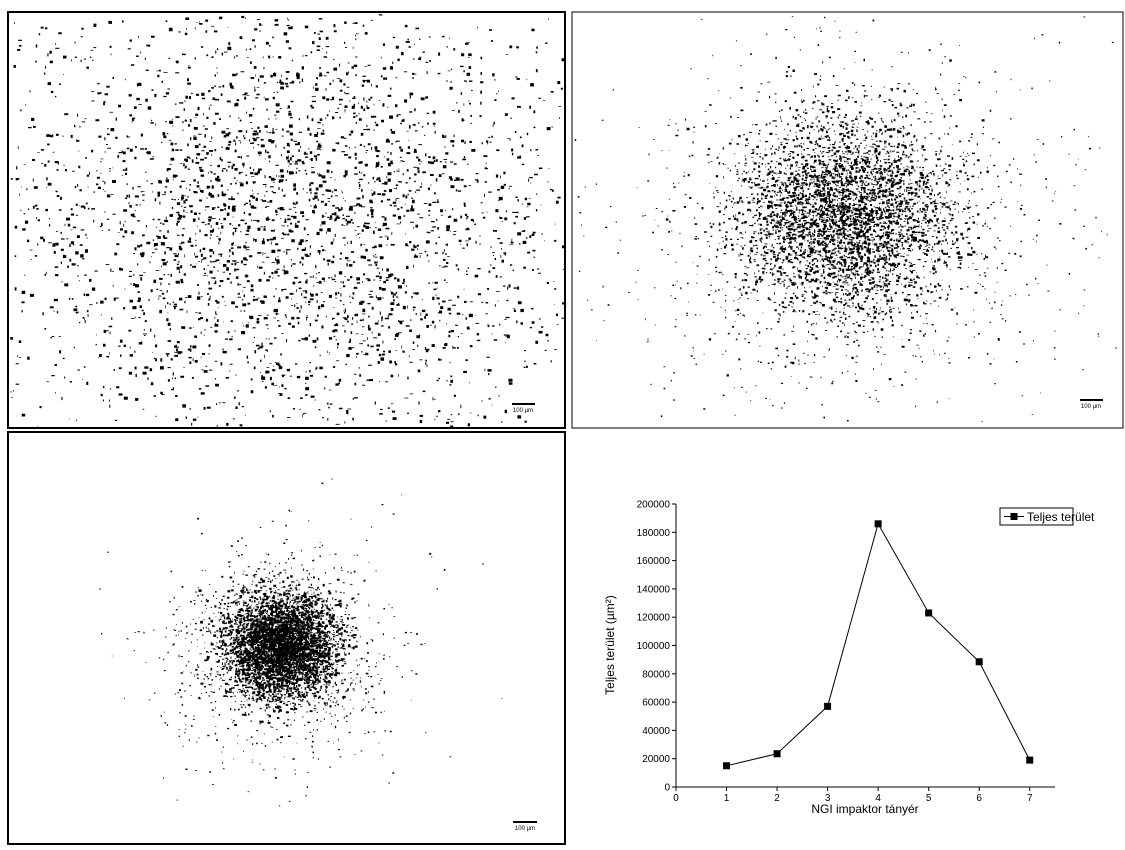 Image resolution: width=1125 pixels, height=850 pixels. Describe the element at coordinates (667, 788) in the screenshot. I see `y-tick-label: 0` at that location.